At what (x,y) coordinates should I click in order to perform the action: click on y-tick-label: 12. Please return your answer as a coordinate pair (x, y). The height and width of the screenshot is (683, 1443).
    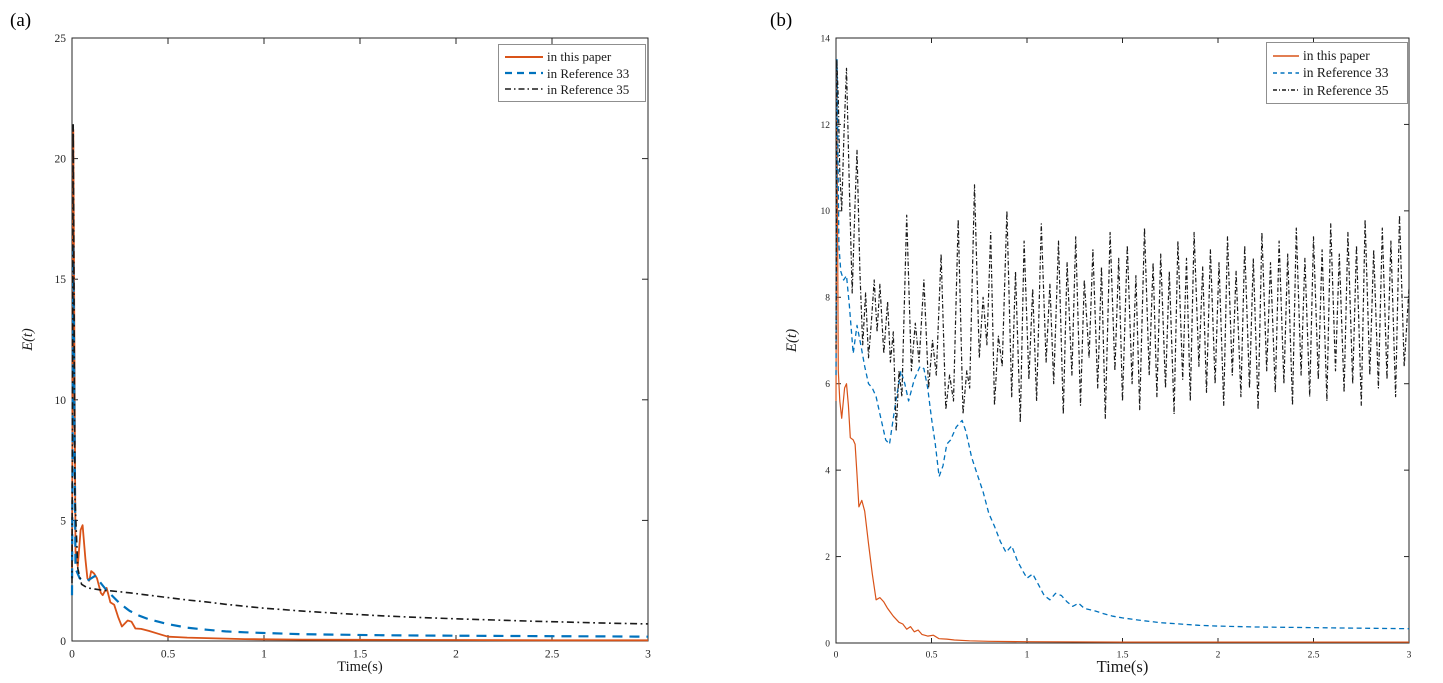
    Looking at the image, I should click on (826, 126).